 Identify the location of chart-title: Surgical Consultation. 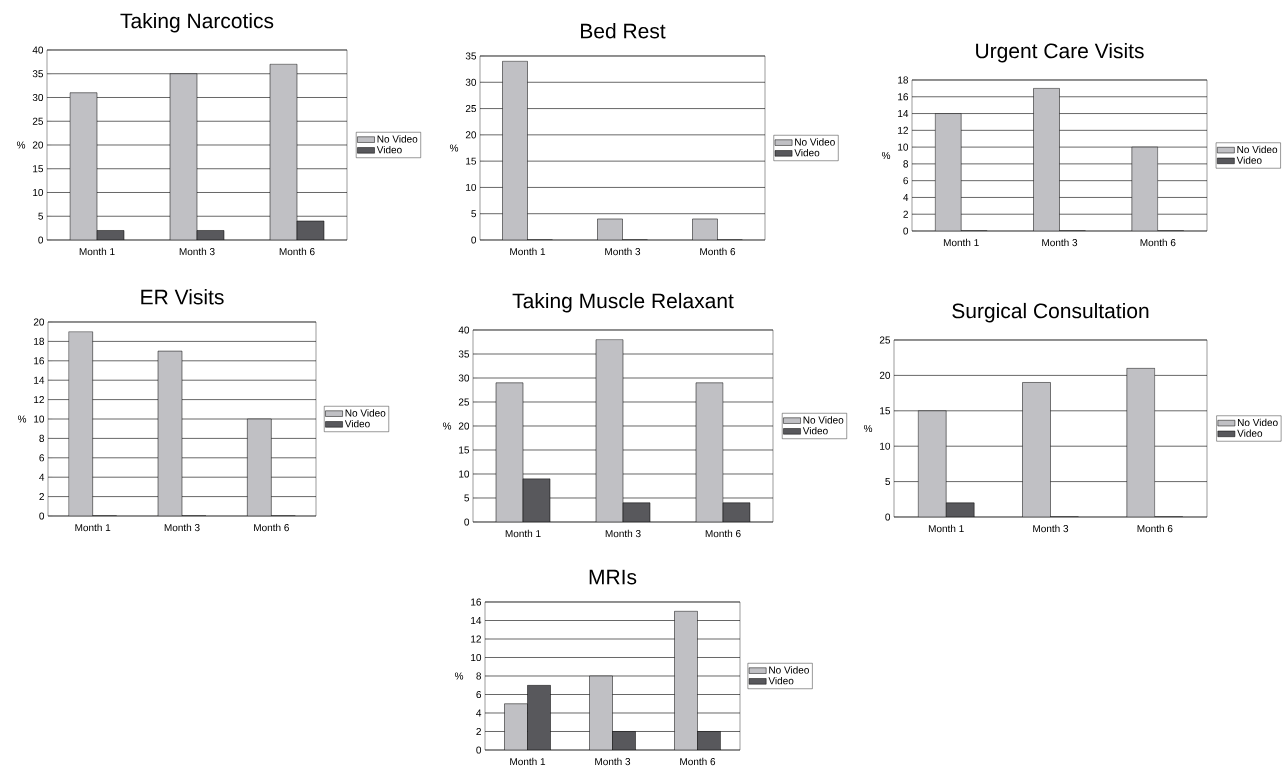
(1050, 312).